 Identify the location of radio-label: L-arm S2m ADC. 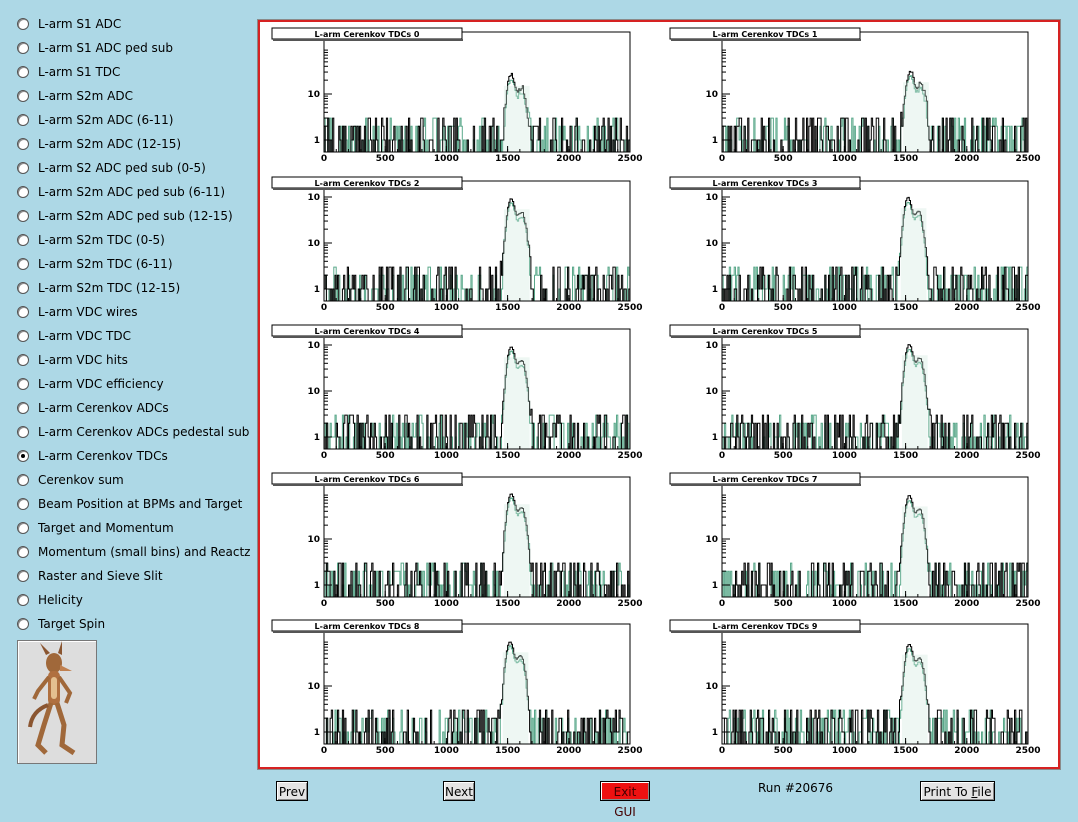
(85, 96).